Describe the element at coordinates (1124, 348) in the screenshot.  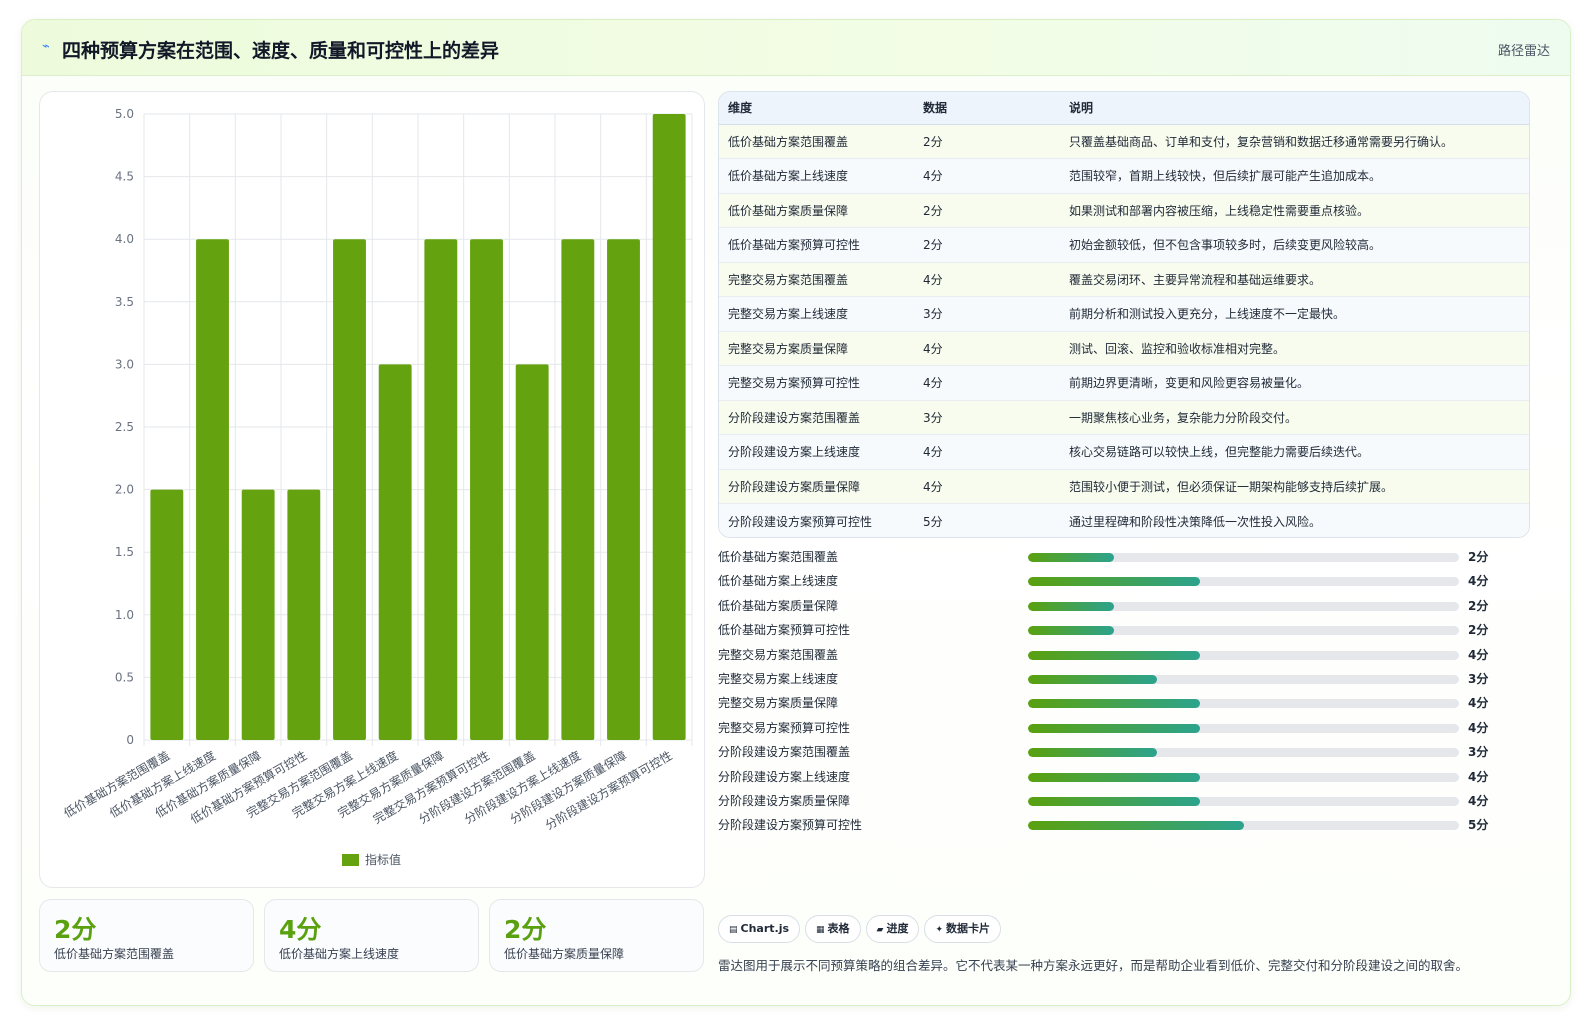
I see `table-row: 完整交易方案质量保障 4分 测试、回滚、监控和验收标准相对完整。` at that location.